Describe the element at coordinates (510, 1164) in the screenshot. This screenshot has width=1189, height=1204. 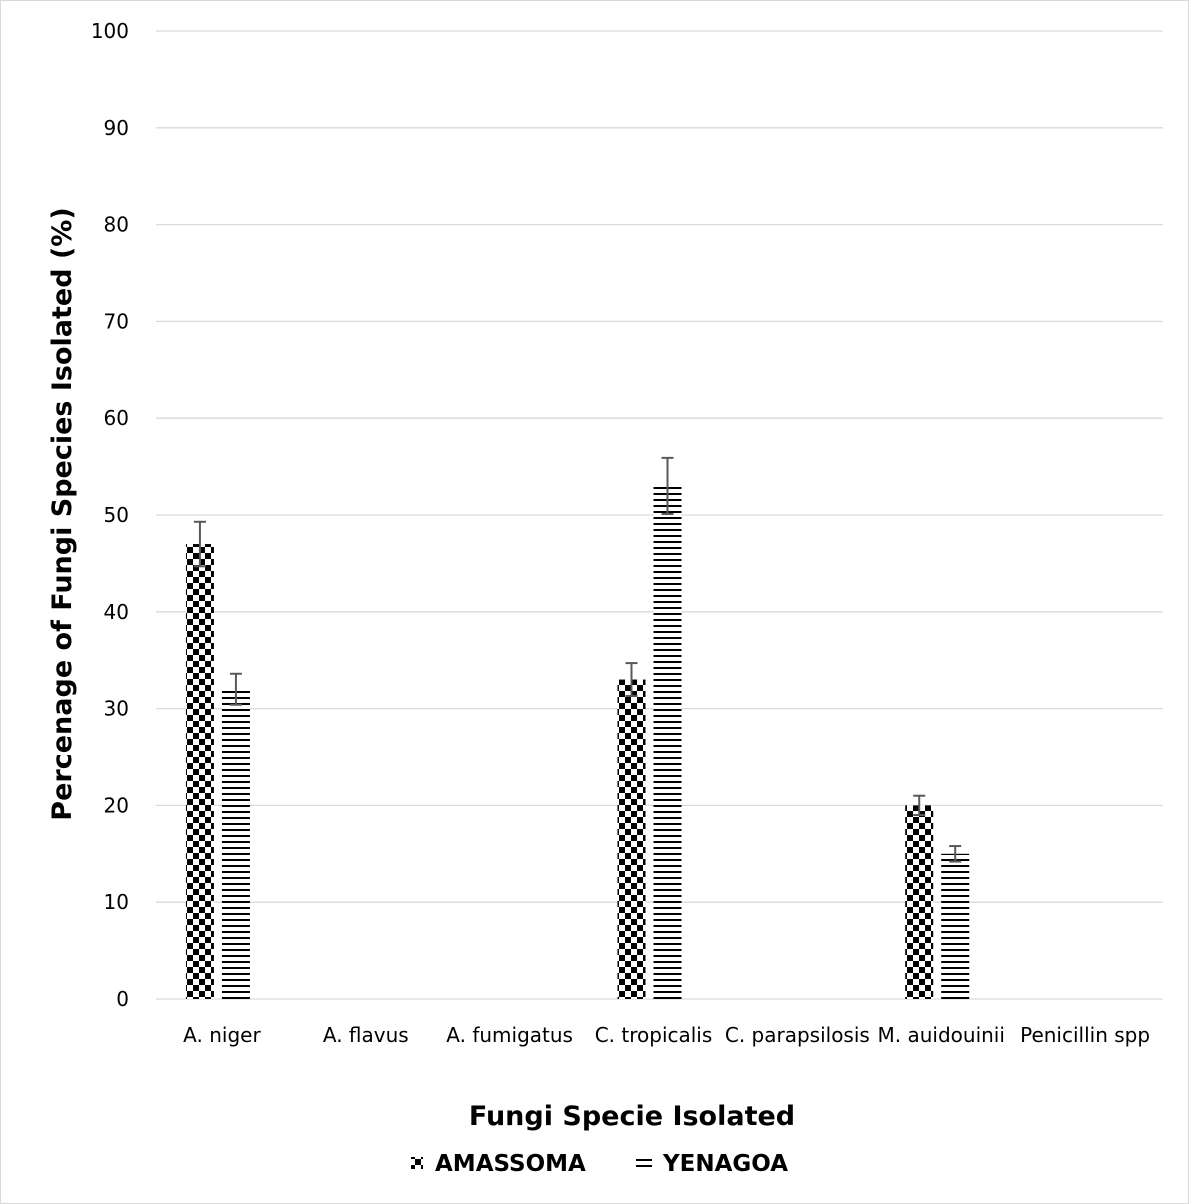
I see `legend-label-amassoma: AMASSOMA` at that location.